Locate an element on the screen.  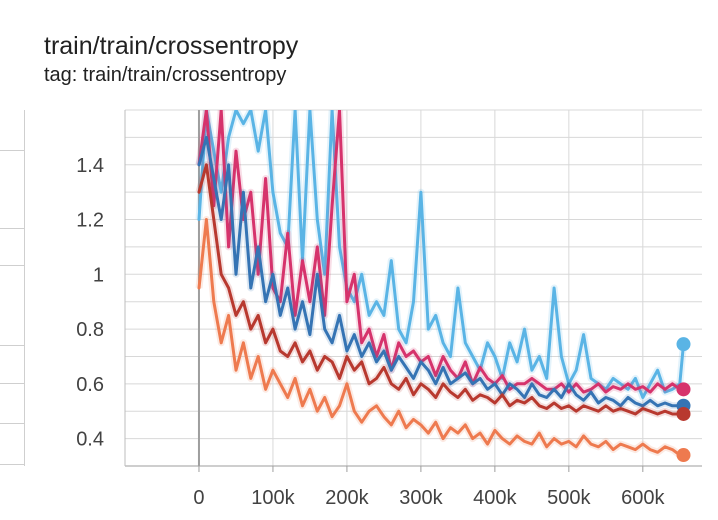
adjacent-panel-edge is located at coordinates (12, 288).